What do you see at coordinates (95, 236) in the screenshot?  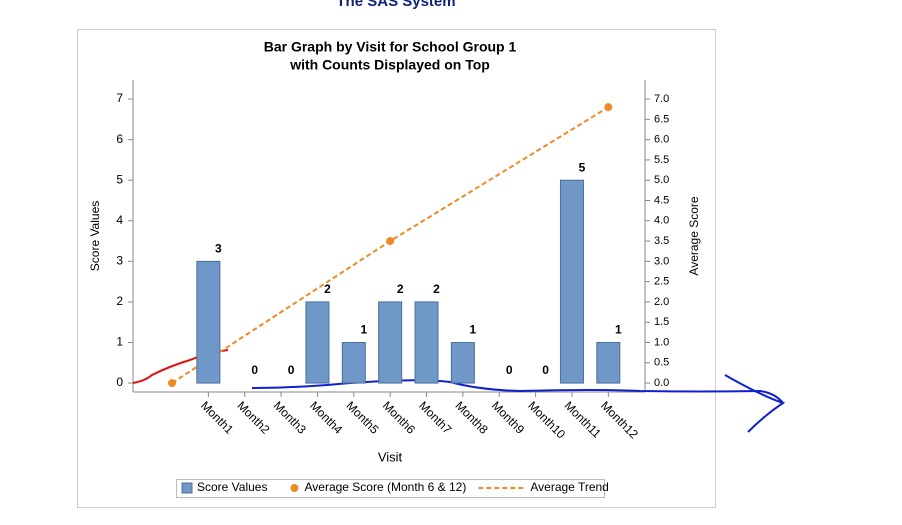 I see `y-axis-label: Score Values` at bounding box center [95, 236].